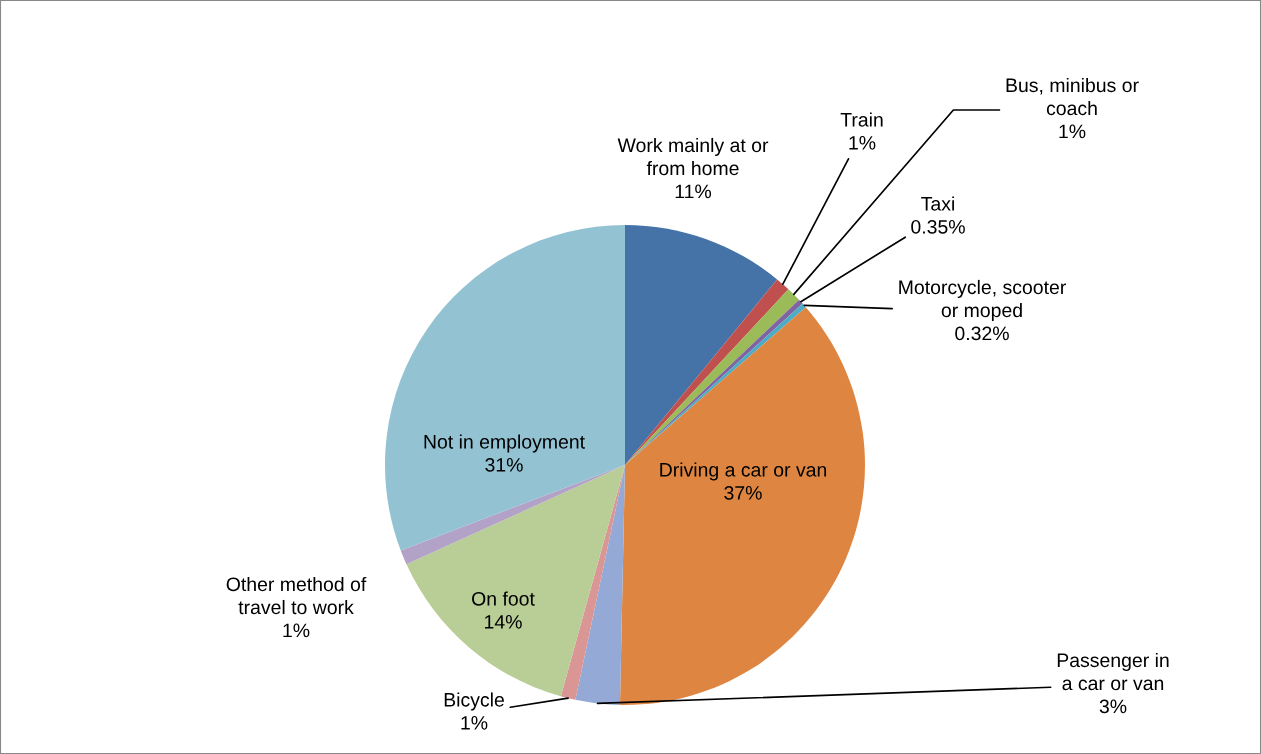  I want to click on data-label: 31%, so click(504, 464).